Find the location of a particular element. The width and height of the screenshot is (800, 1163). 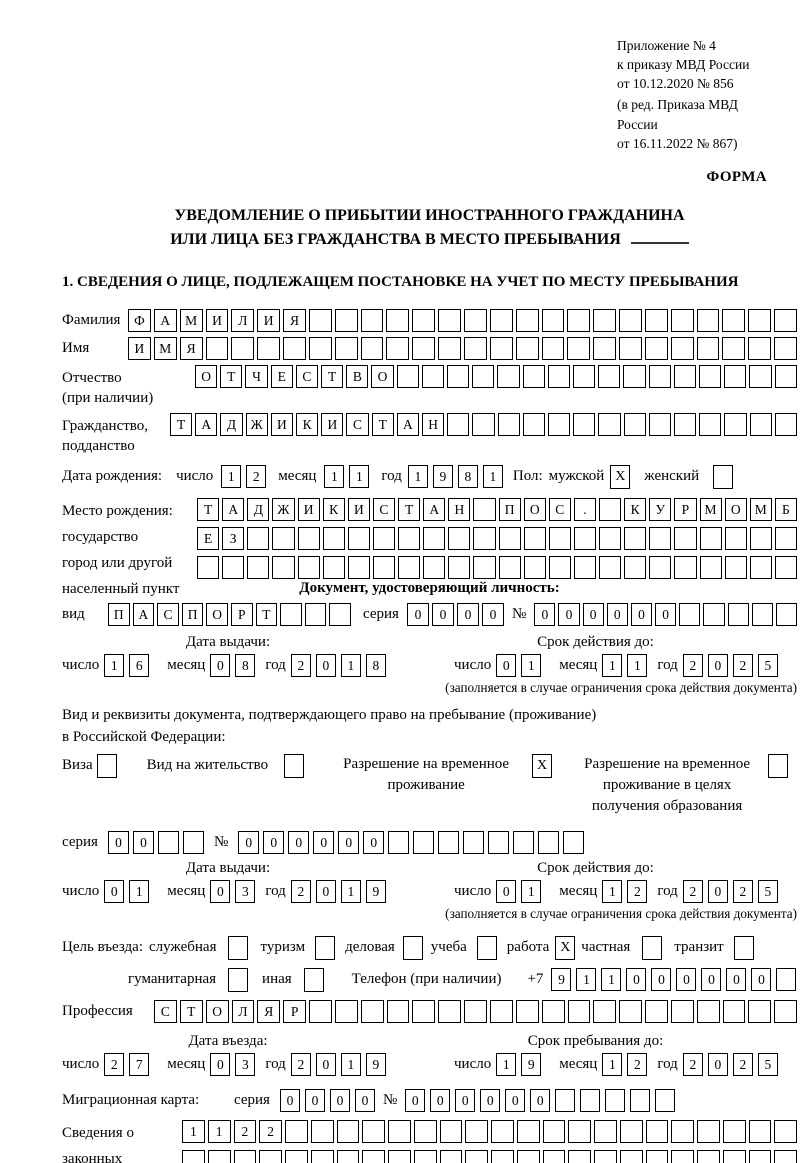

char-cell: Ж is located at coordinates (256, 424).